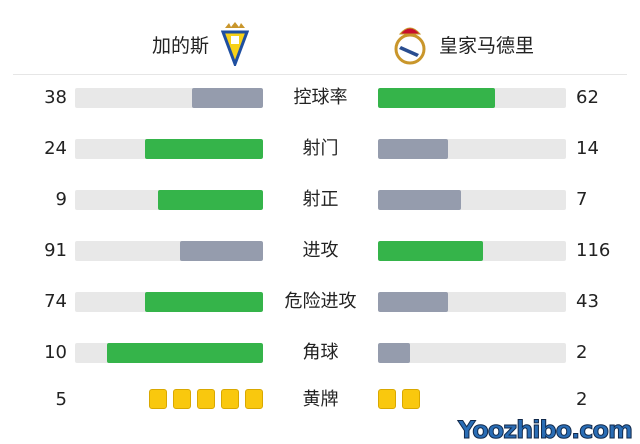 This screenshot has height=444, width=640. What do you see at coordinates (582, 399) in the screenshot?
I see `away-yellow-count: 2` at bounding box center [582, 399].